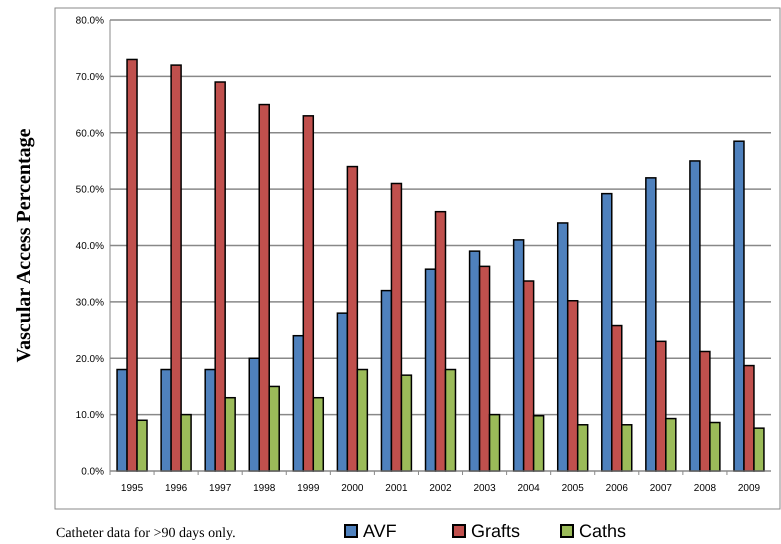 This screenshot has width=781, height=544. What do you see at coordinates (90, 246) in the screenshot?
I see `y-tick-label: 40.0%` at bounding box center [90, 246].